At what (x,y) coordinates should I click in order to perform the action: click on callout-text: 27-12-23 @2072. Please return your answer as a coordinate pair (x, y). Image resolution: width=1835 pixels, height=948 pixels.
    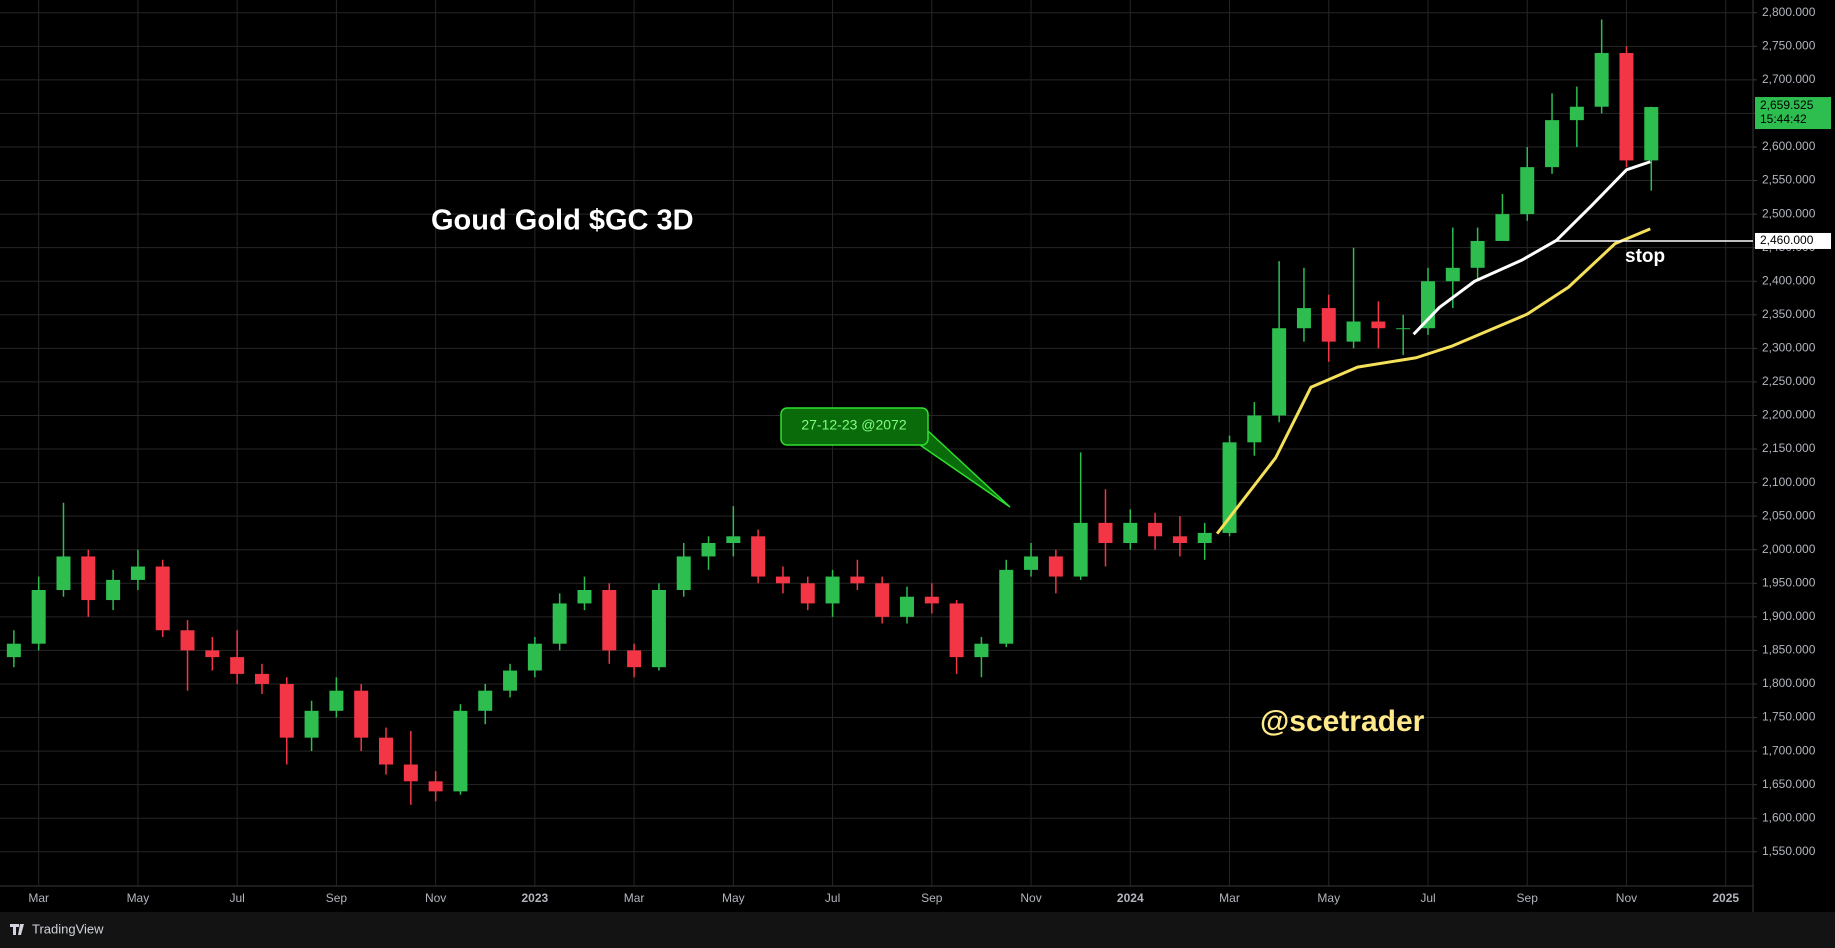
    Looking at the image, I should click on (854, 425).